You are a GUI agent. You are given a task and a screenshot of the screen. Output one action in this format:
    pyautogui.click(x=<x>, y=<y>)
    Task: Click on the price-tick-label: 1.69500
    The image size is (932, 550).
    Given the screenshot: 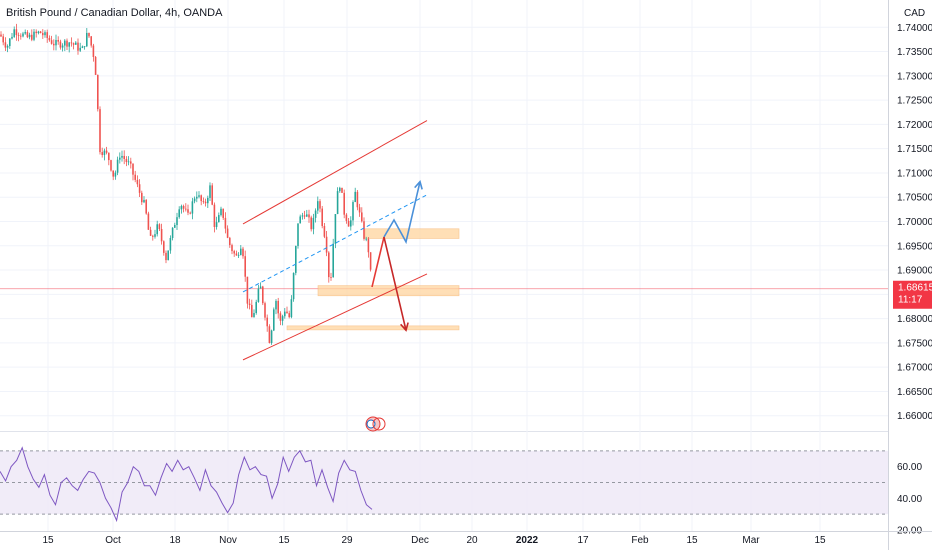 What is the action you would take?
    pyautogui.click(x=914, y=246)
    